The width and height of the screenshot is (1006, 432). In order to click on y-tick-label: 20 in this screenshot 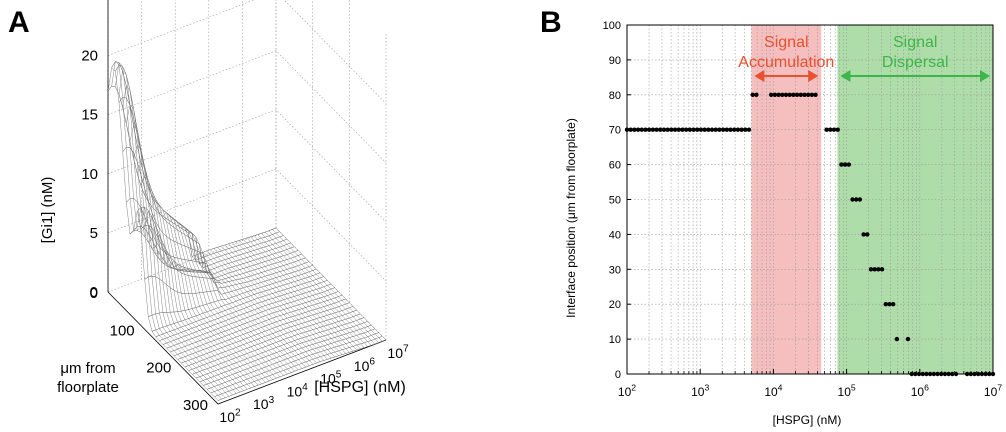, I will do `click(615, 305)`.